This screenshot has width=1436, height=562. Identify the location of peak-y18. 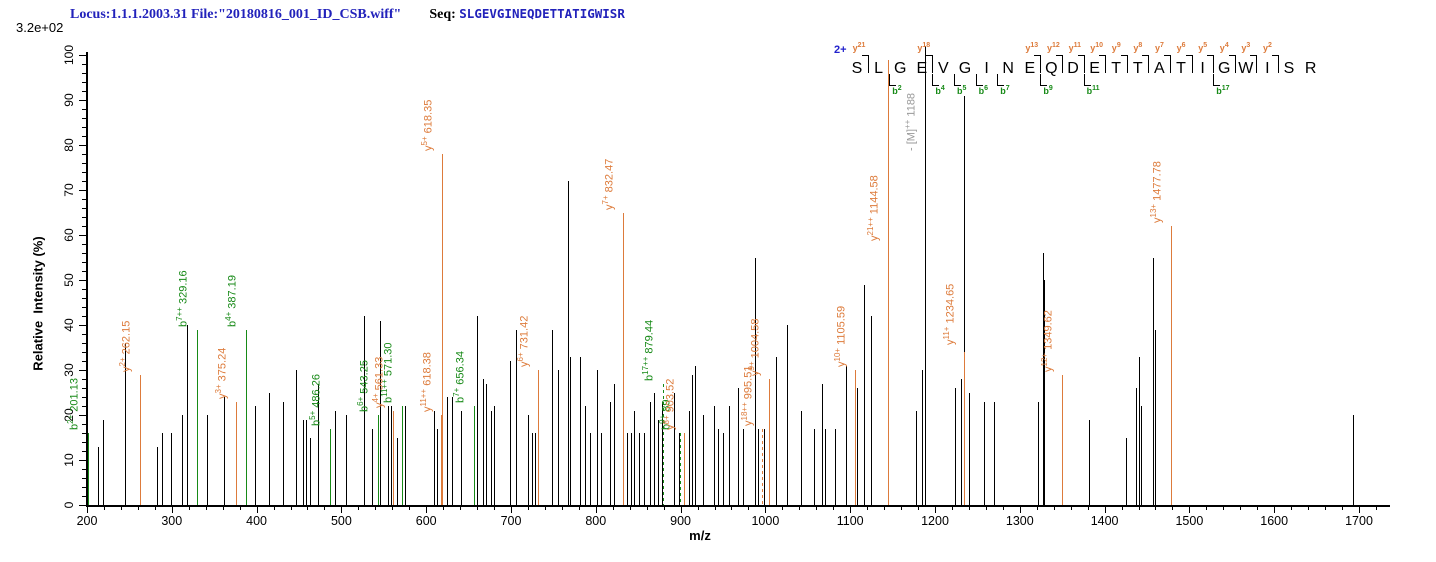
(762, 466).